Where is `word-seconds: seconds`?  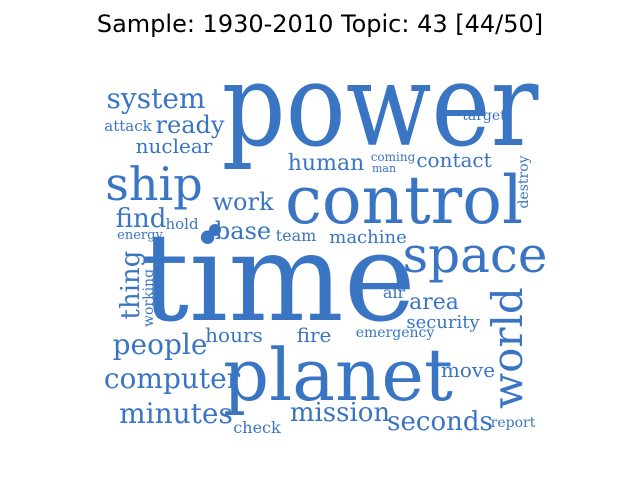 word-seconds: seconds is located at coordinates (440, 422).